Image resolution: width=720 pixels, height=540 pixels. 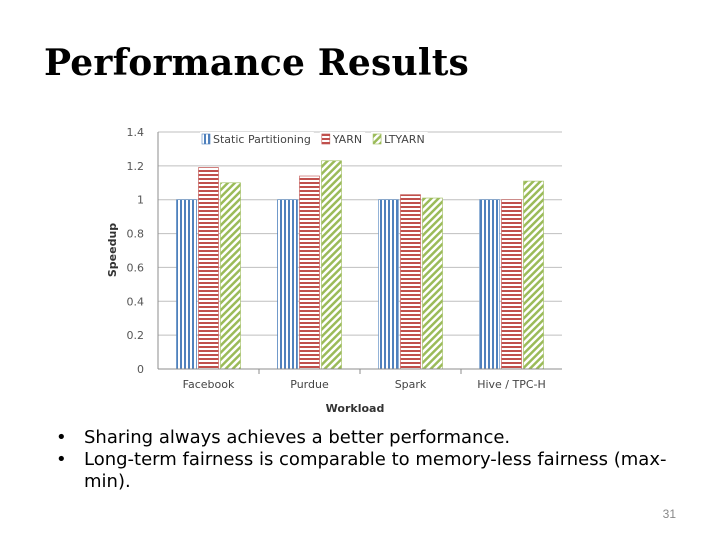 I want to click on y-tick-label: 1.4, so click(x=136, y=132).